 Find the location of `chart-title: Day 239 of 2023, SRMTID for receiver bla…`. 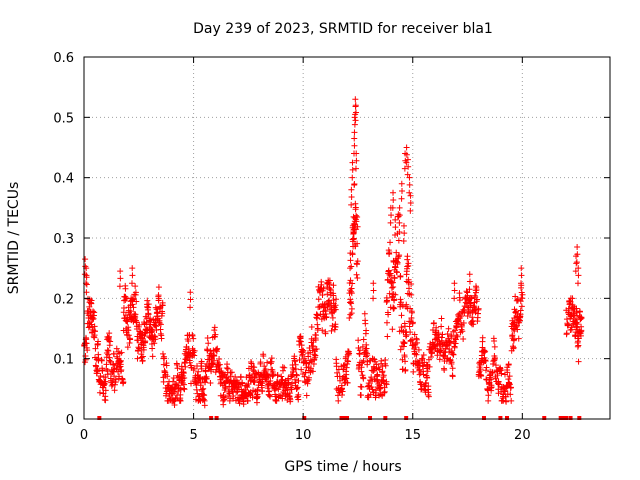

chart-title: Day 239 of 2023, SRMTID for receiver bla… is located at coordinates (343, 29).